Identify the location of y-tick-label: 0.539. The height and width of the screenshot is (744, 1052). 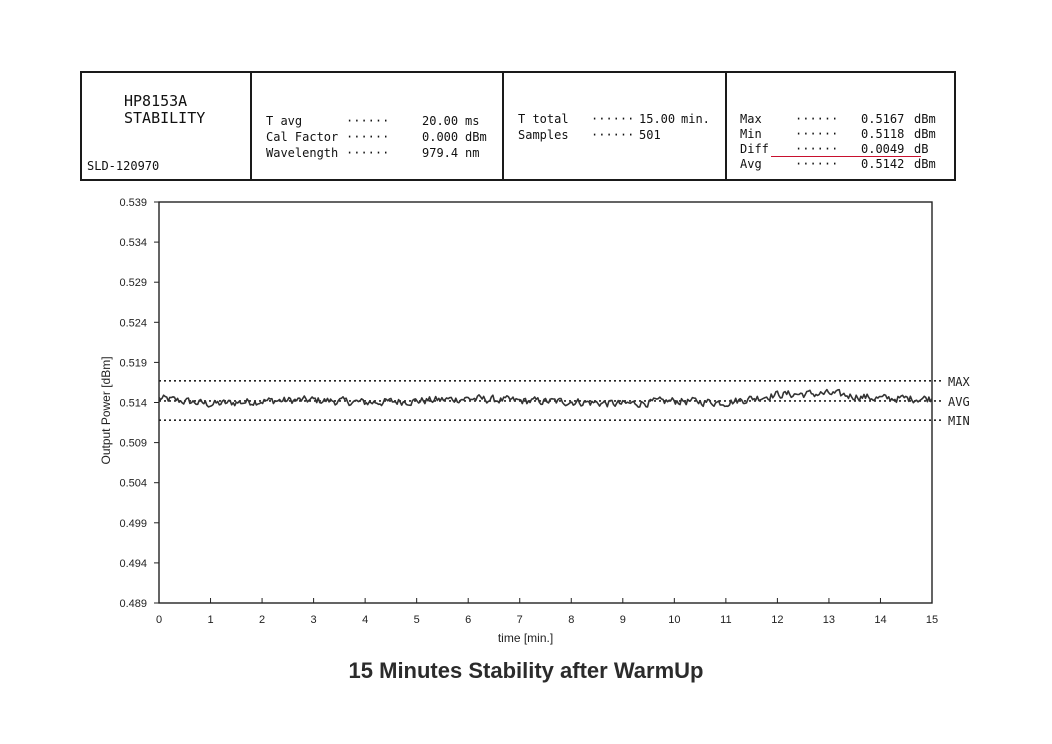
(133, 203).